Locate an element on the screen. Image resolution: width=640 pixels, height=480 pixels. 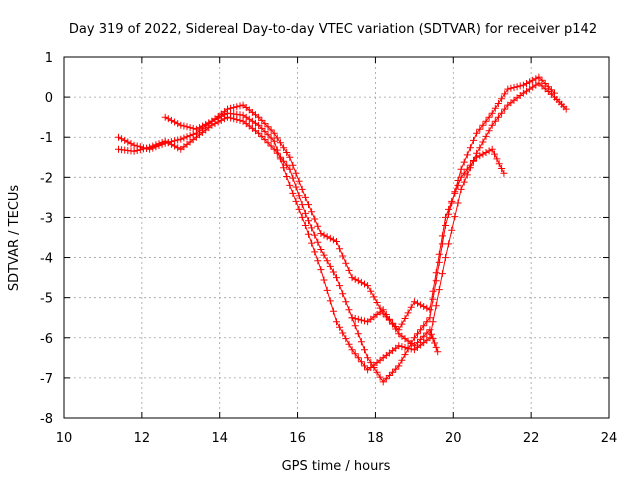
y-tick-label: -8 is located at coordinates (46, 419).